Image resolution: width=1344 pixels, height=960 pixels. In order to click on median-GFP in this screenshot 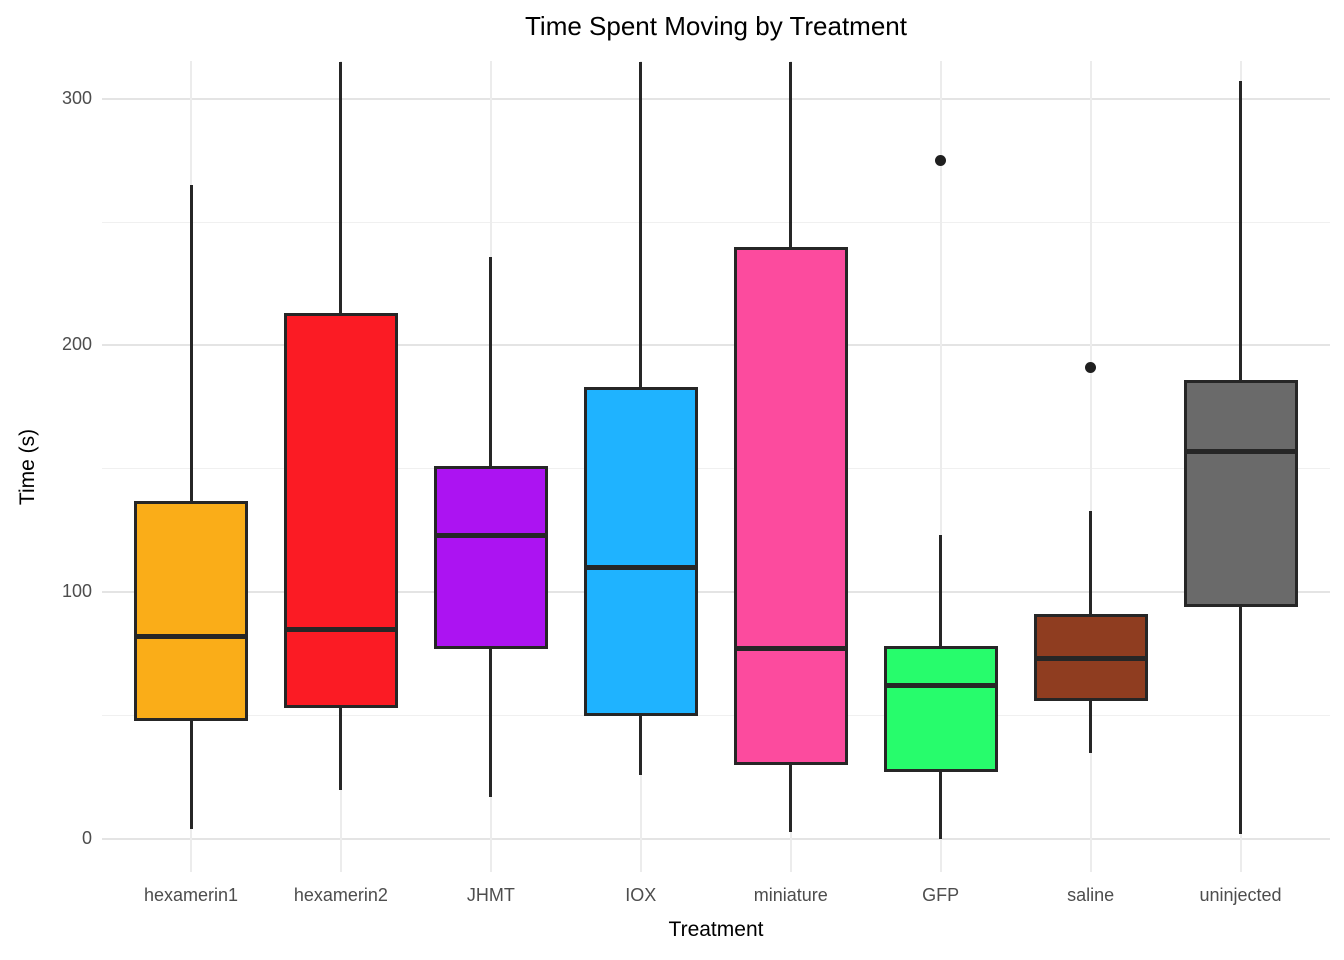, I will do `click(940, 686)`.